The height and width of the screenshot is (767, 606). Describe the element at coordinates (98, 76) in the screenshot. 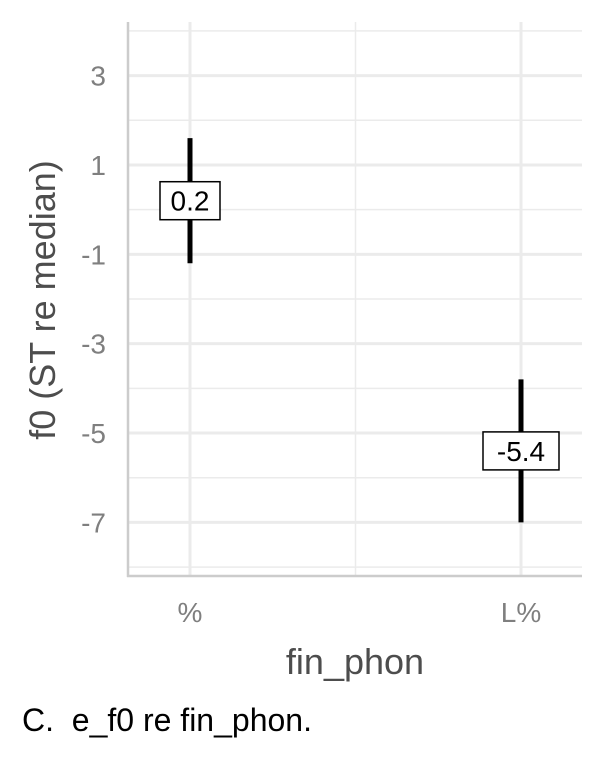

I see `y-tick-label: 3` at that location.